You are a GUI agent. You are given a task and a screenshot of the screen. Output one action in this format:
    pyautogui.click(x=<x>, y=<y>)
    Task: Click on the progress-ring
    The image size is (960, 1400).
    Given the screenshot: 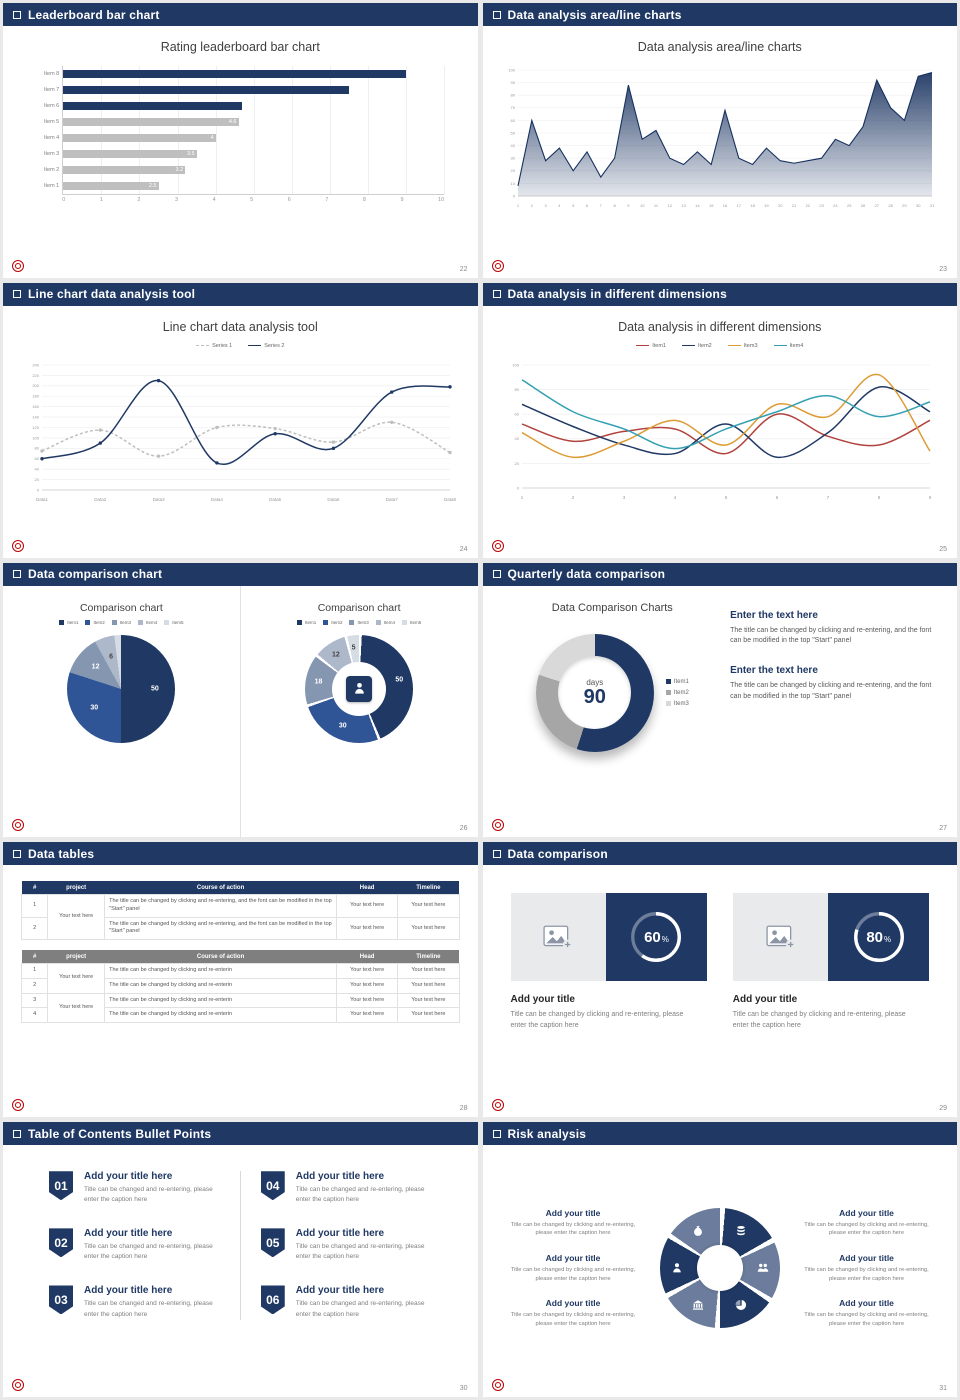 What is the action you would take?
    pyautogui.click(x=878, y=937)
    